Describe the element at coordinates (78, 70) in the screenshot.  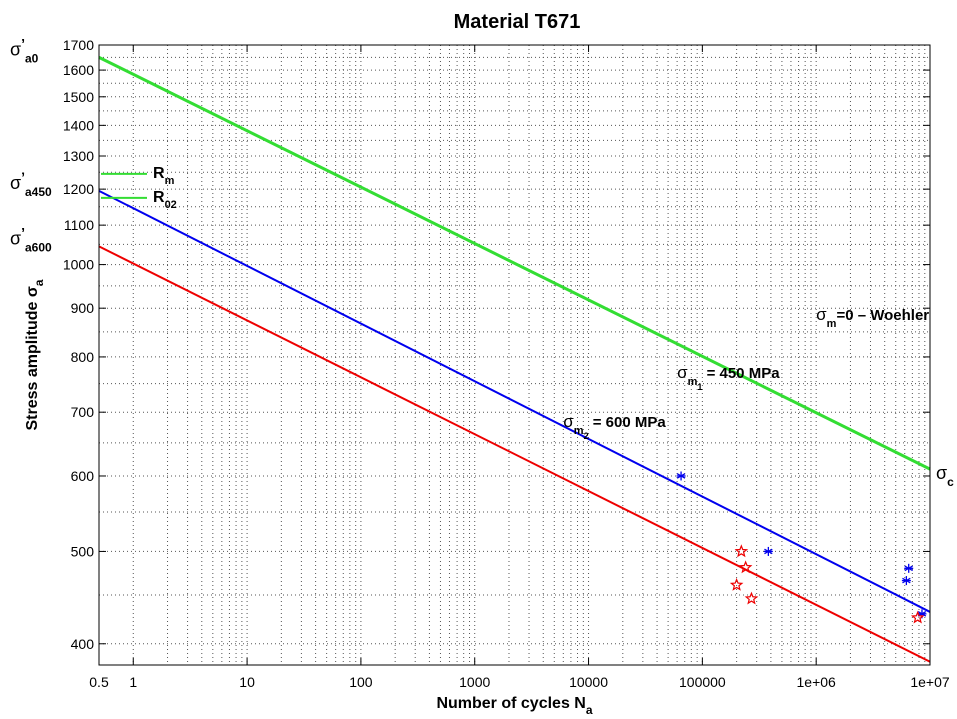
I see `y-tick-label: 1600` at that location.